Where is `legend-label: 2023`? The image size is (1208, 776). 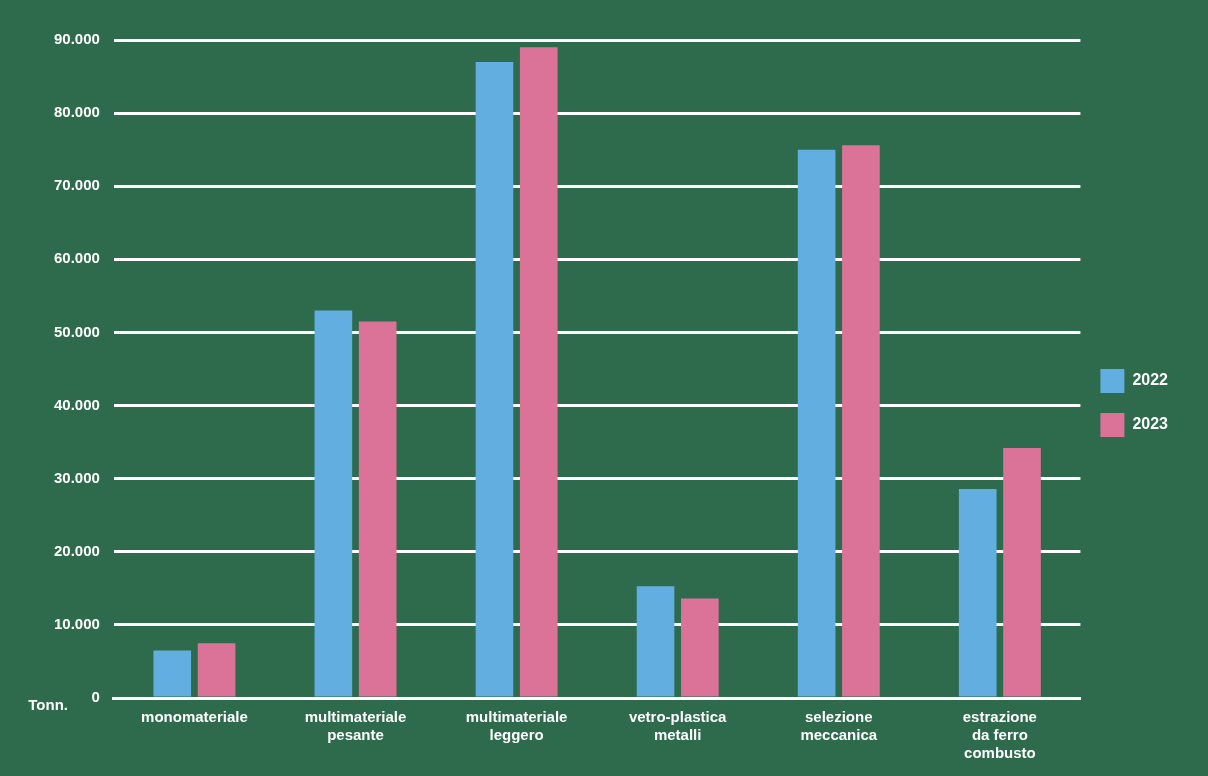 legend-label: 2023 is located at coordinates (1150, 424).